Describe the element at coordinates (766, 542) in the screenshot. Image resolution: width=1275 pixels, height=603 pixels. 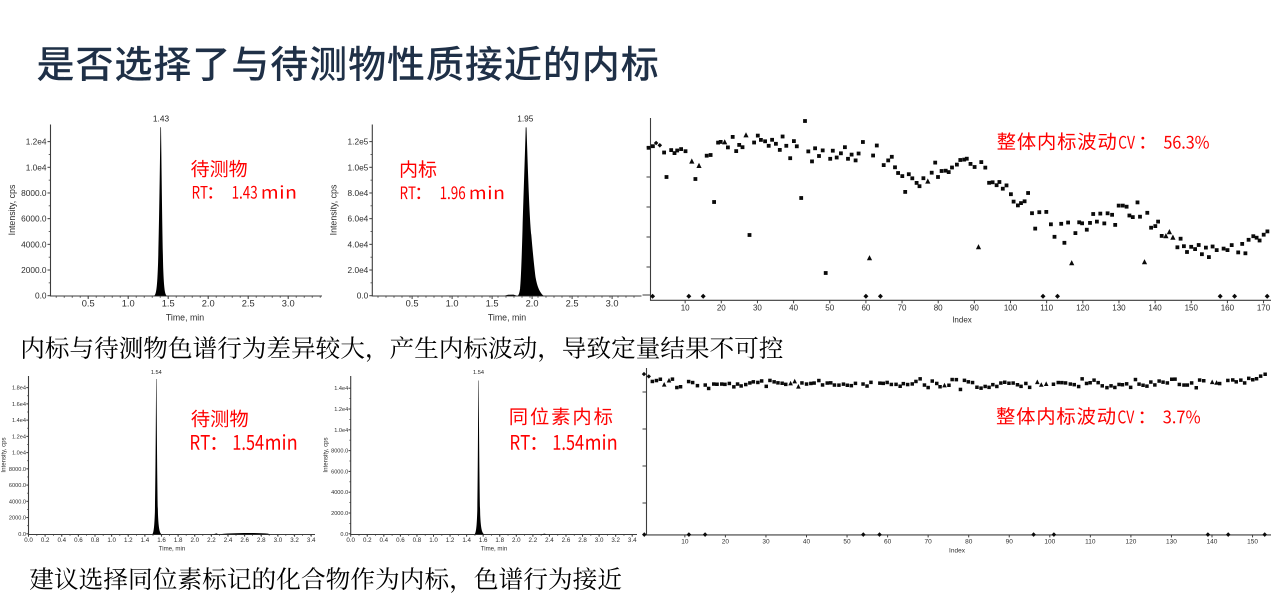
I see `svg-text: 30` at that location.